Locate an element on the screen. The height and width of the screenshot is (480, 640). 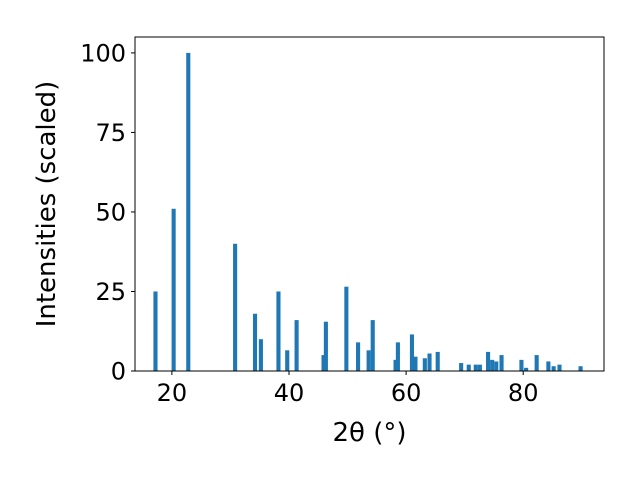
y-axis-label: Intensities (scaled) is located at coordinates (47, 204).